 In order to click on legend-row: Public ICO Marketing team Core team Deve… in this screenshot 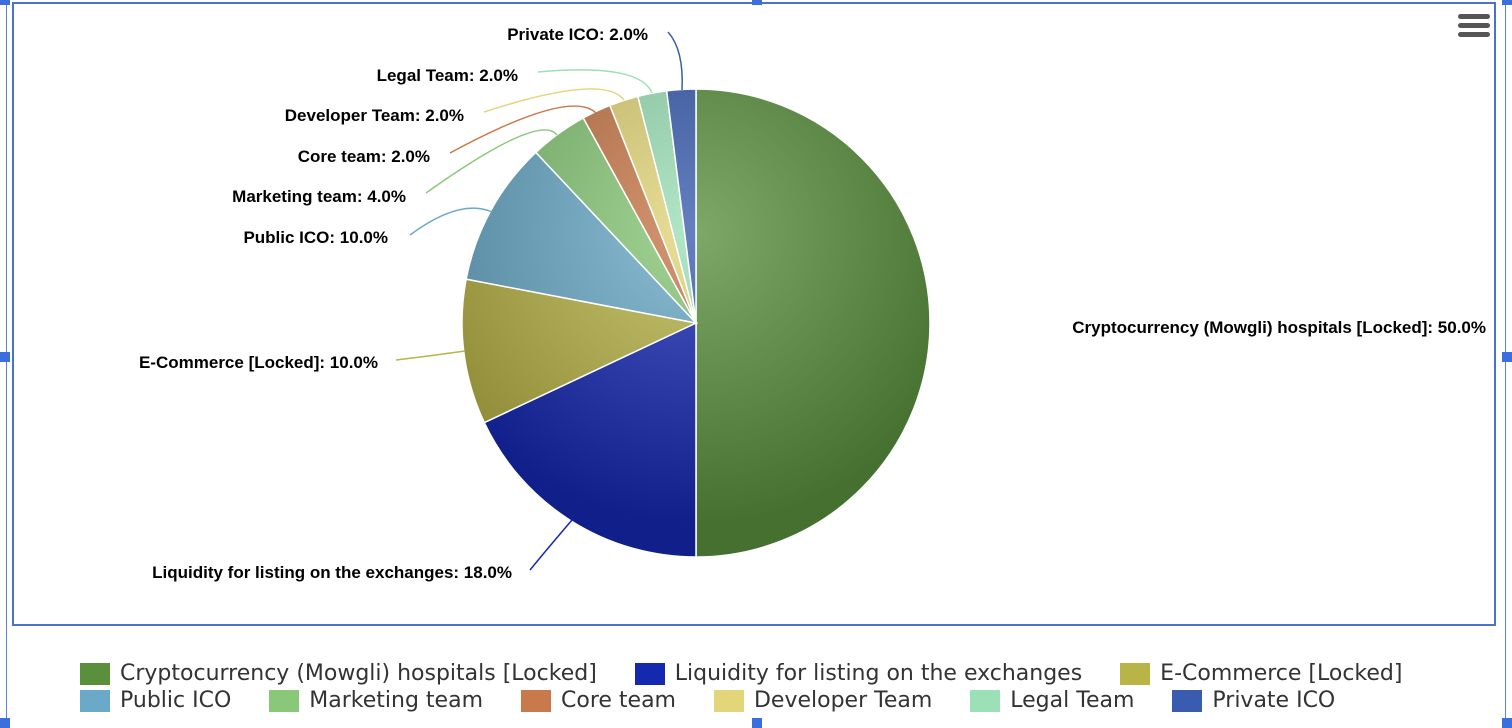, I will do `click(780, 700)`.